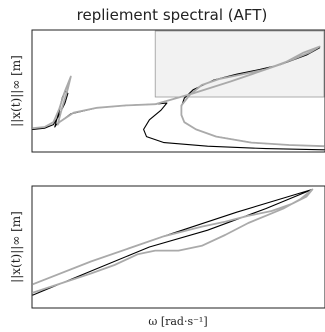 Image resolution: width=325 pixels, height=332 pixels. Describe the element at coordinates (16, 91) in the screenshot. I see `top-y-axis-label: ||x(t)||∞ [m]` at that location.